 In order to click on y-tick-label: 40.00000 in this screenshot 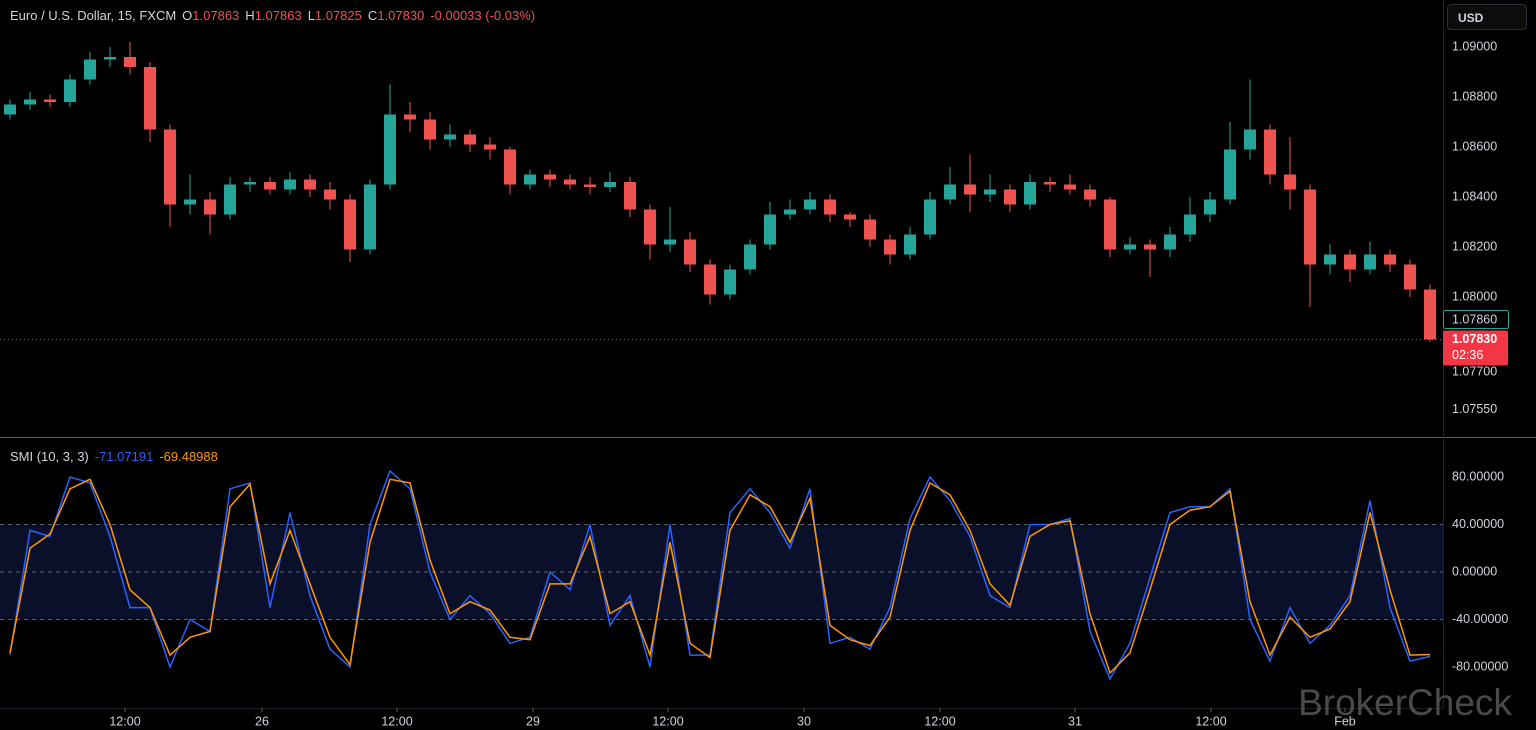, I will do `click(1478, 524)`.